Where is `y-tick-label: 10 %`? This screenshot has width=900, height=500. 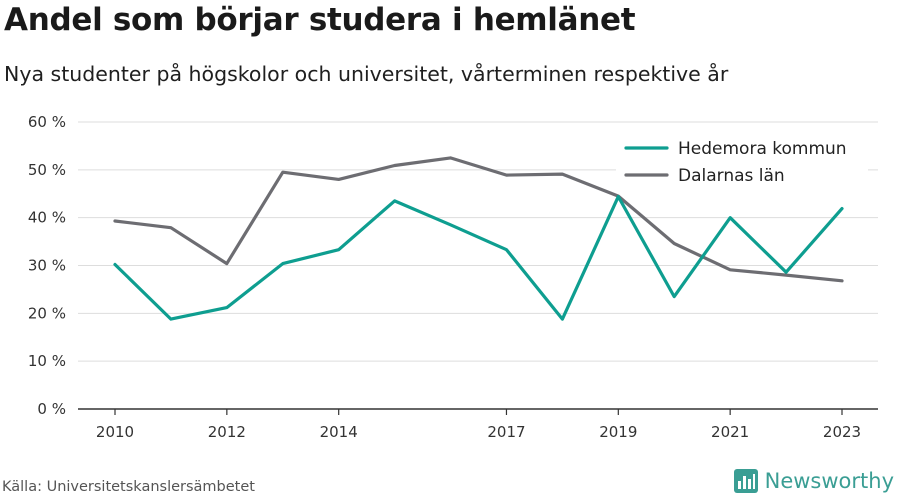
y-tick-label: 10 % is located at coordinates (47, 361).